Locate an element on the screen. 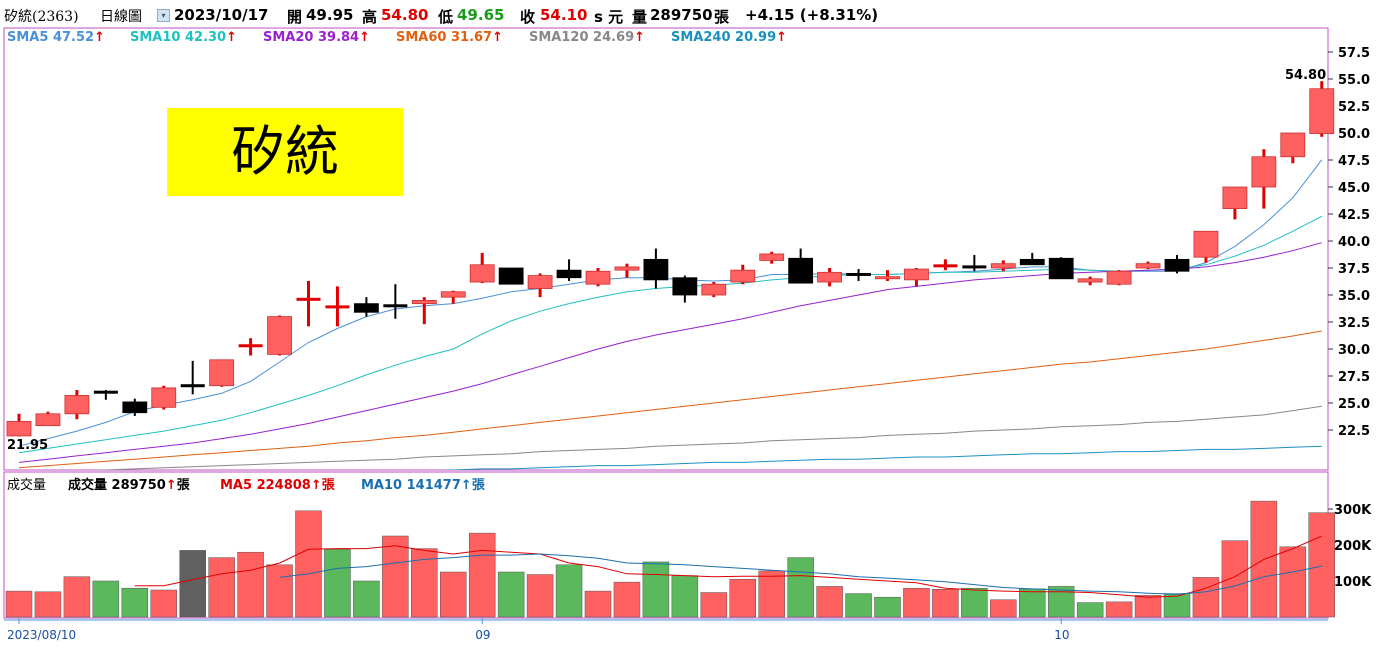  price-tick-label: 52.5 is located at coordinates (1354, 107).